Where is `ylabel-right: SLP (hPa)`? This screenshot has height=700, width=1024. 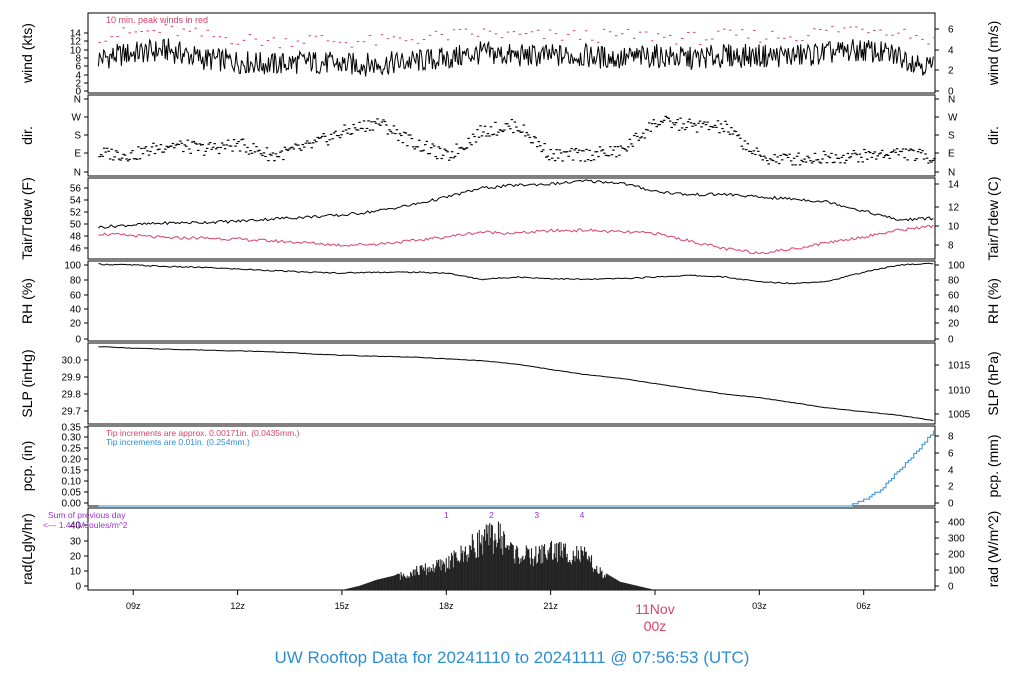 ylabel-right: SLP (hPa) is located at coordinates (993, 383).